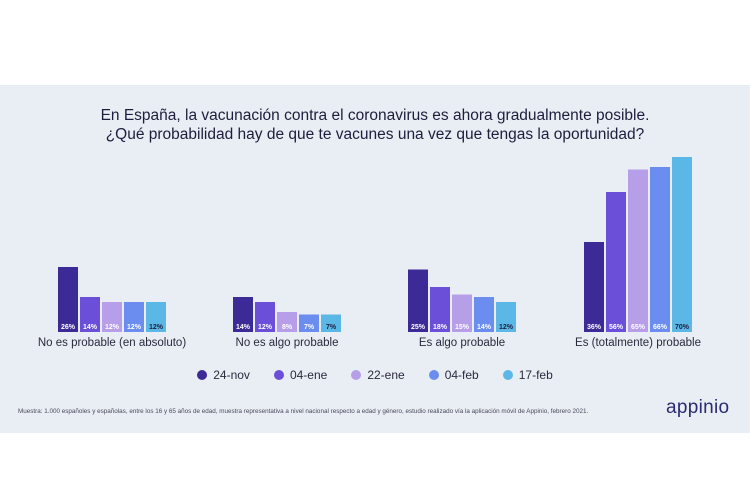 This screenshot has height=500, width=750. I want to click on legend-label: 22-ene, so click(386, 375).